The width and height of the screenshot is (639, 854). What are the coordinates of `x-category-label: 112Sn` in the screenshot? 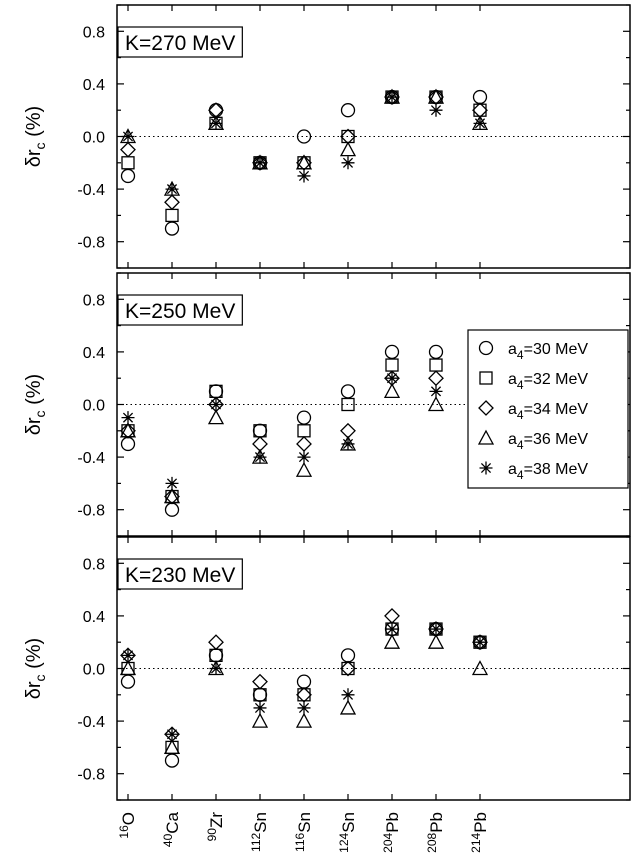 It's located at (259, 832).